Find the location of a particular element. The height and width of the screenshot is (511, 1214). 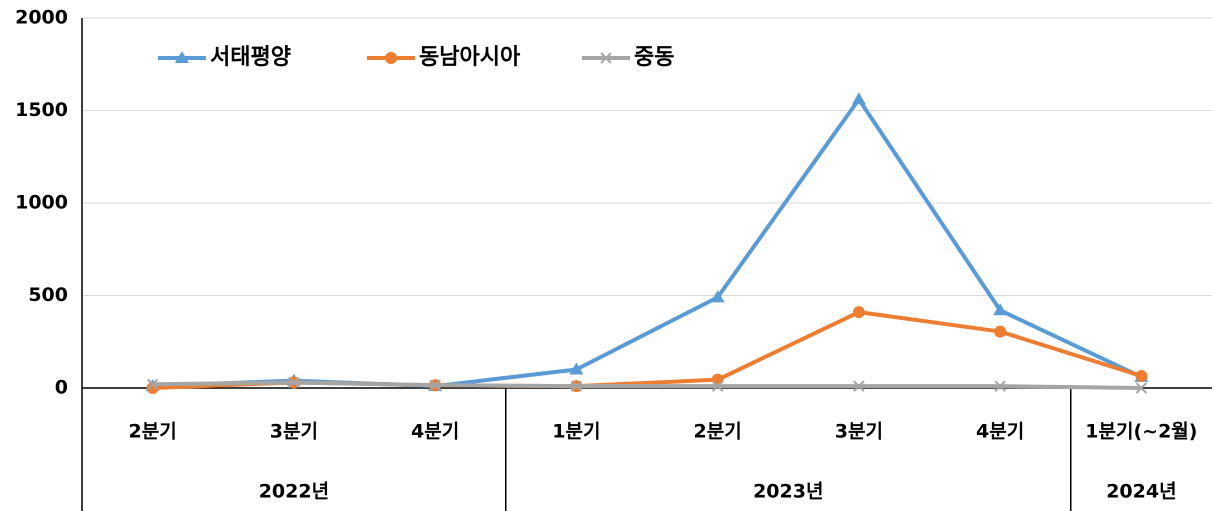

y-tick-label: 0 is located at coordinates (61, 388).